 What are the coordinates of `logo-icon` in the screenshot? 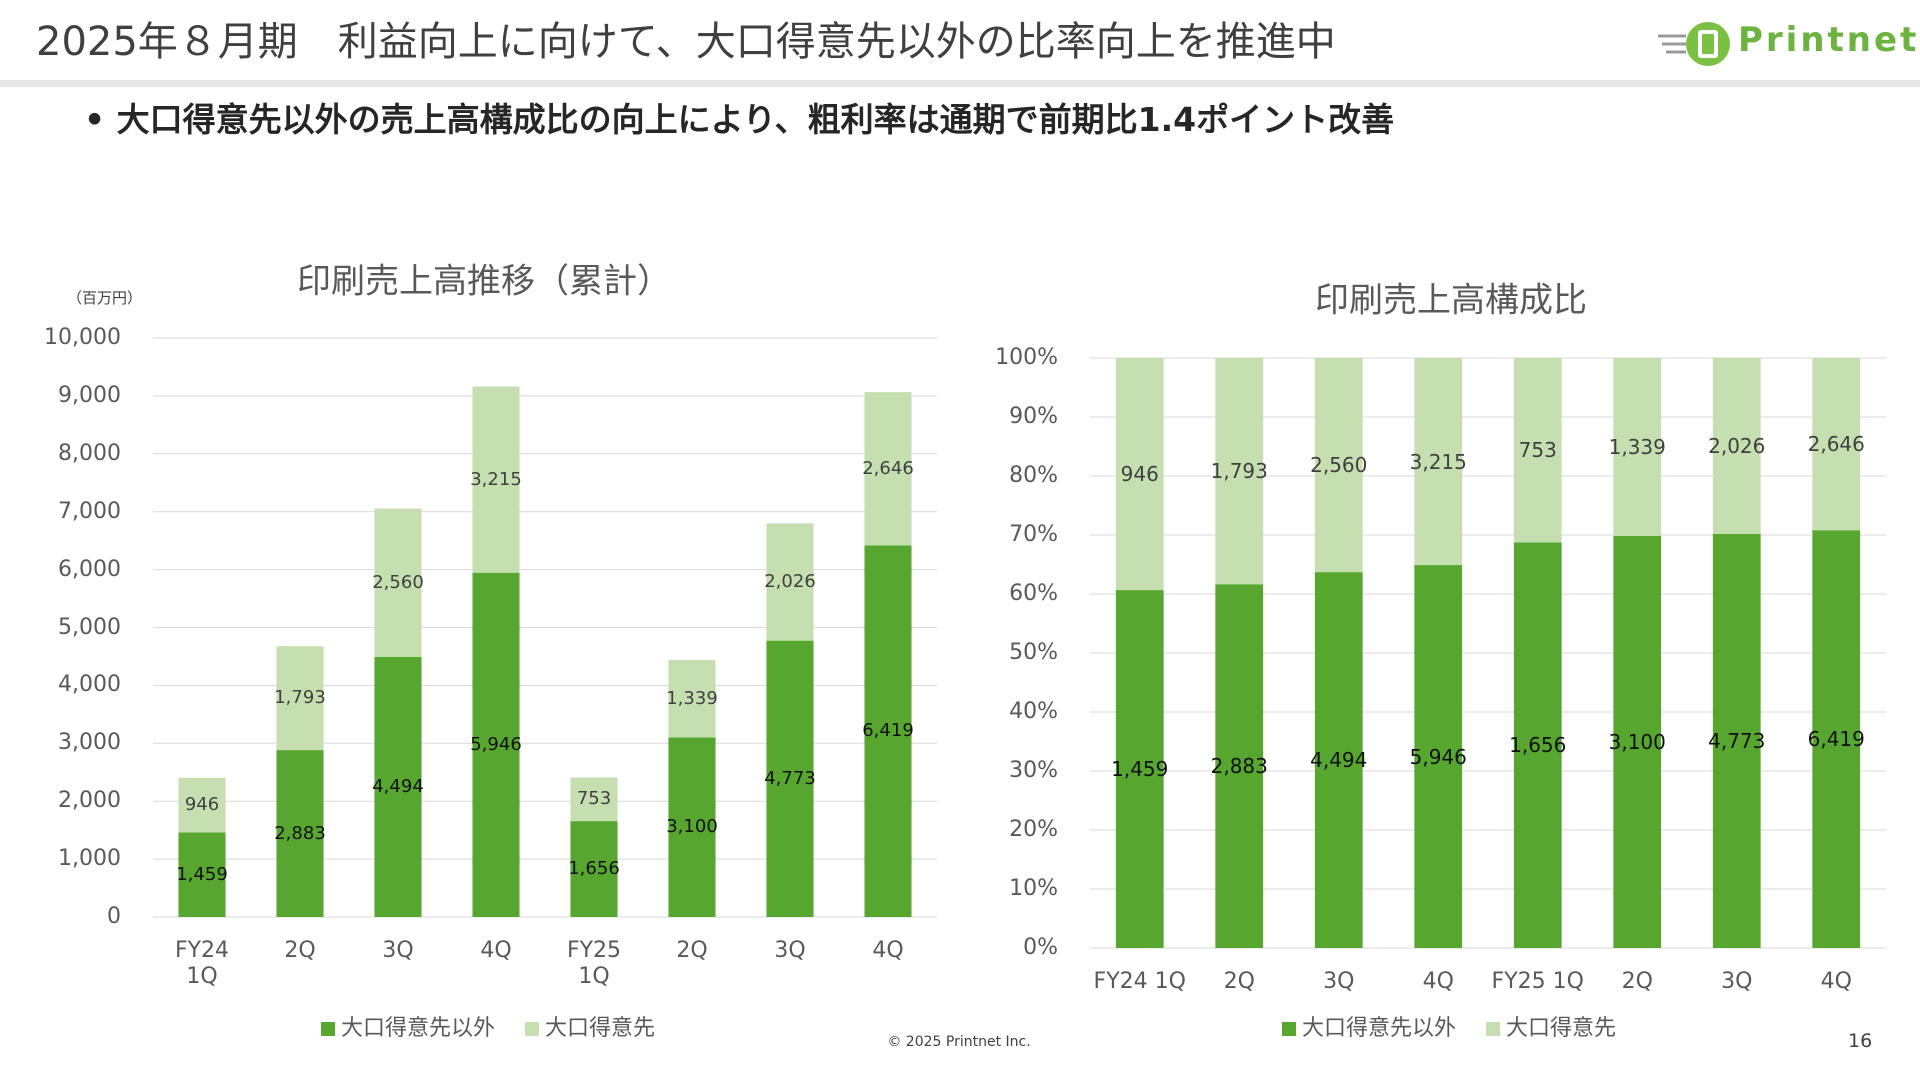 It's located at (1694, 44).